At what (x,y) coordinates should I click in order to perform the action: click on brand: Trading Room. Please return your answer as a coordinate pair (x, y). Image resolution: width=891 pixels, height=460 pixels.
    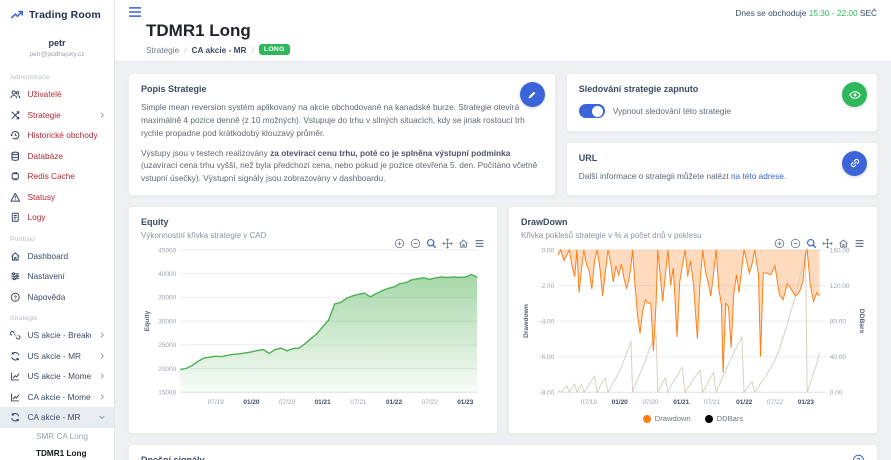
    Looking at the image, I should click on (57, 13).